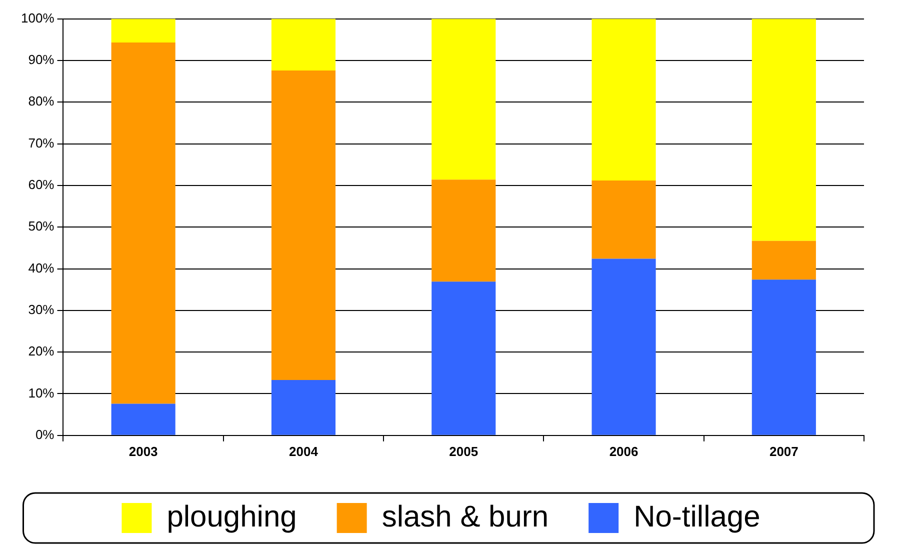 This screenshot has height=555, width=902. I want to click on x-tick-label: 2006, so click(623, 451).